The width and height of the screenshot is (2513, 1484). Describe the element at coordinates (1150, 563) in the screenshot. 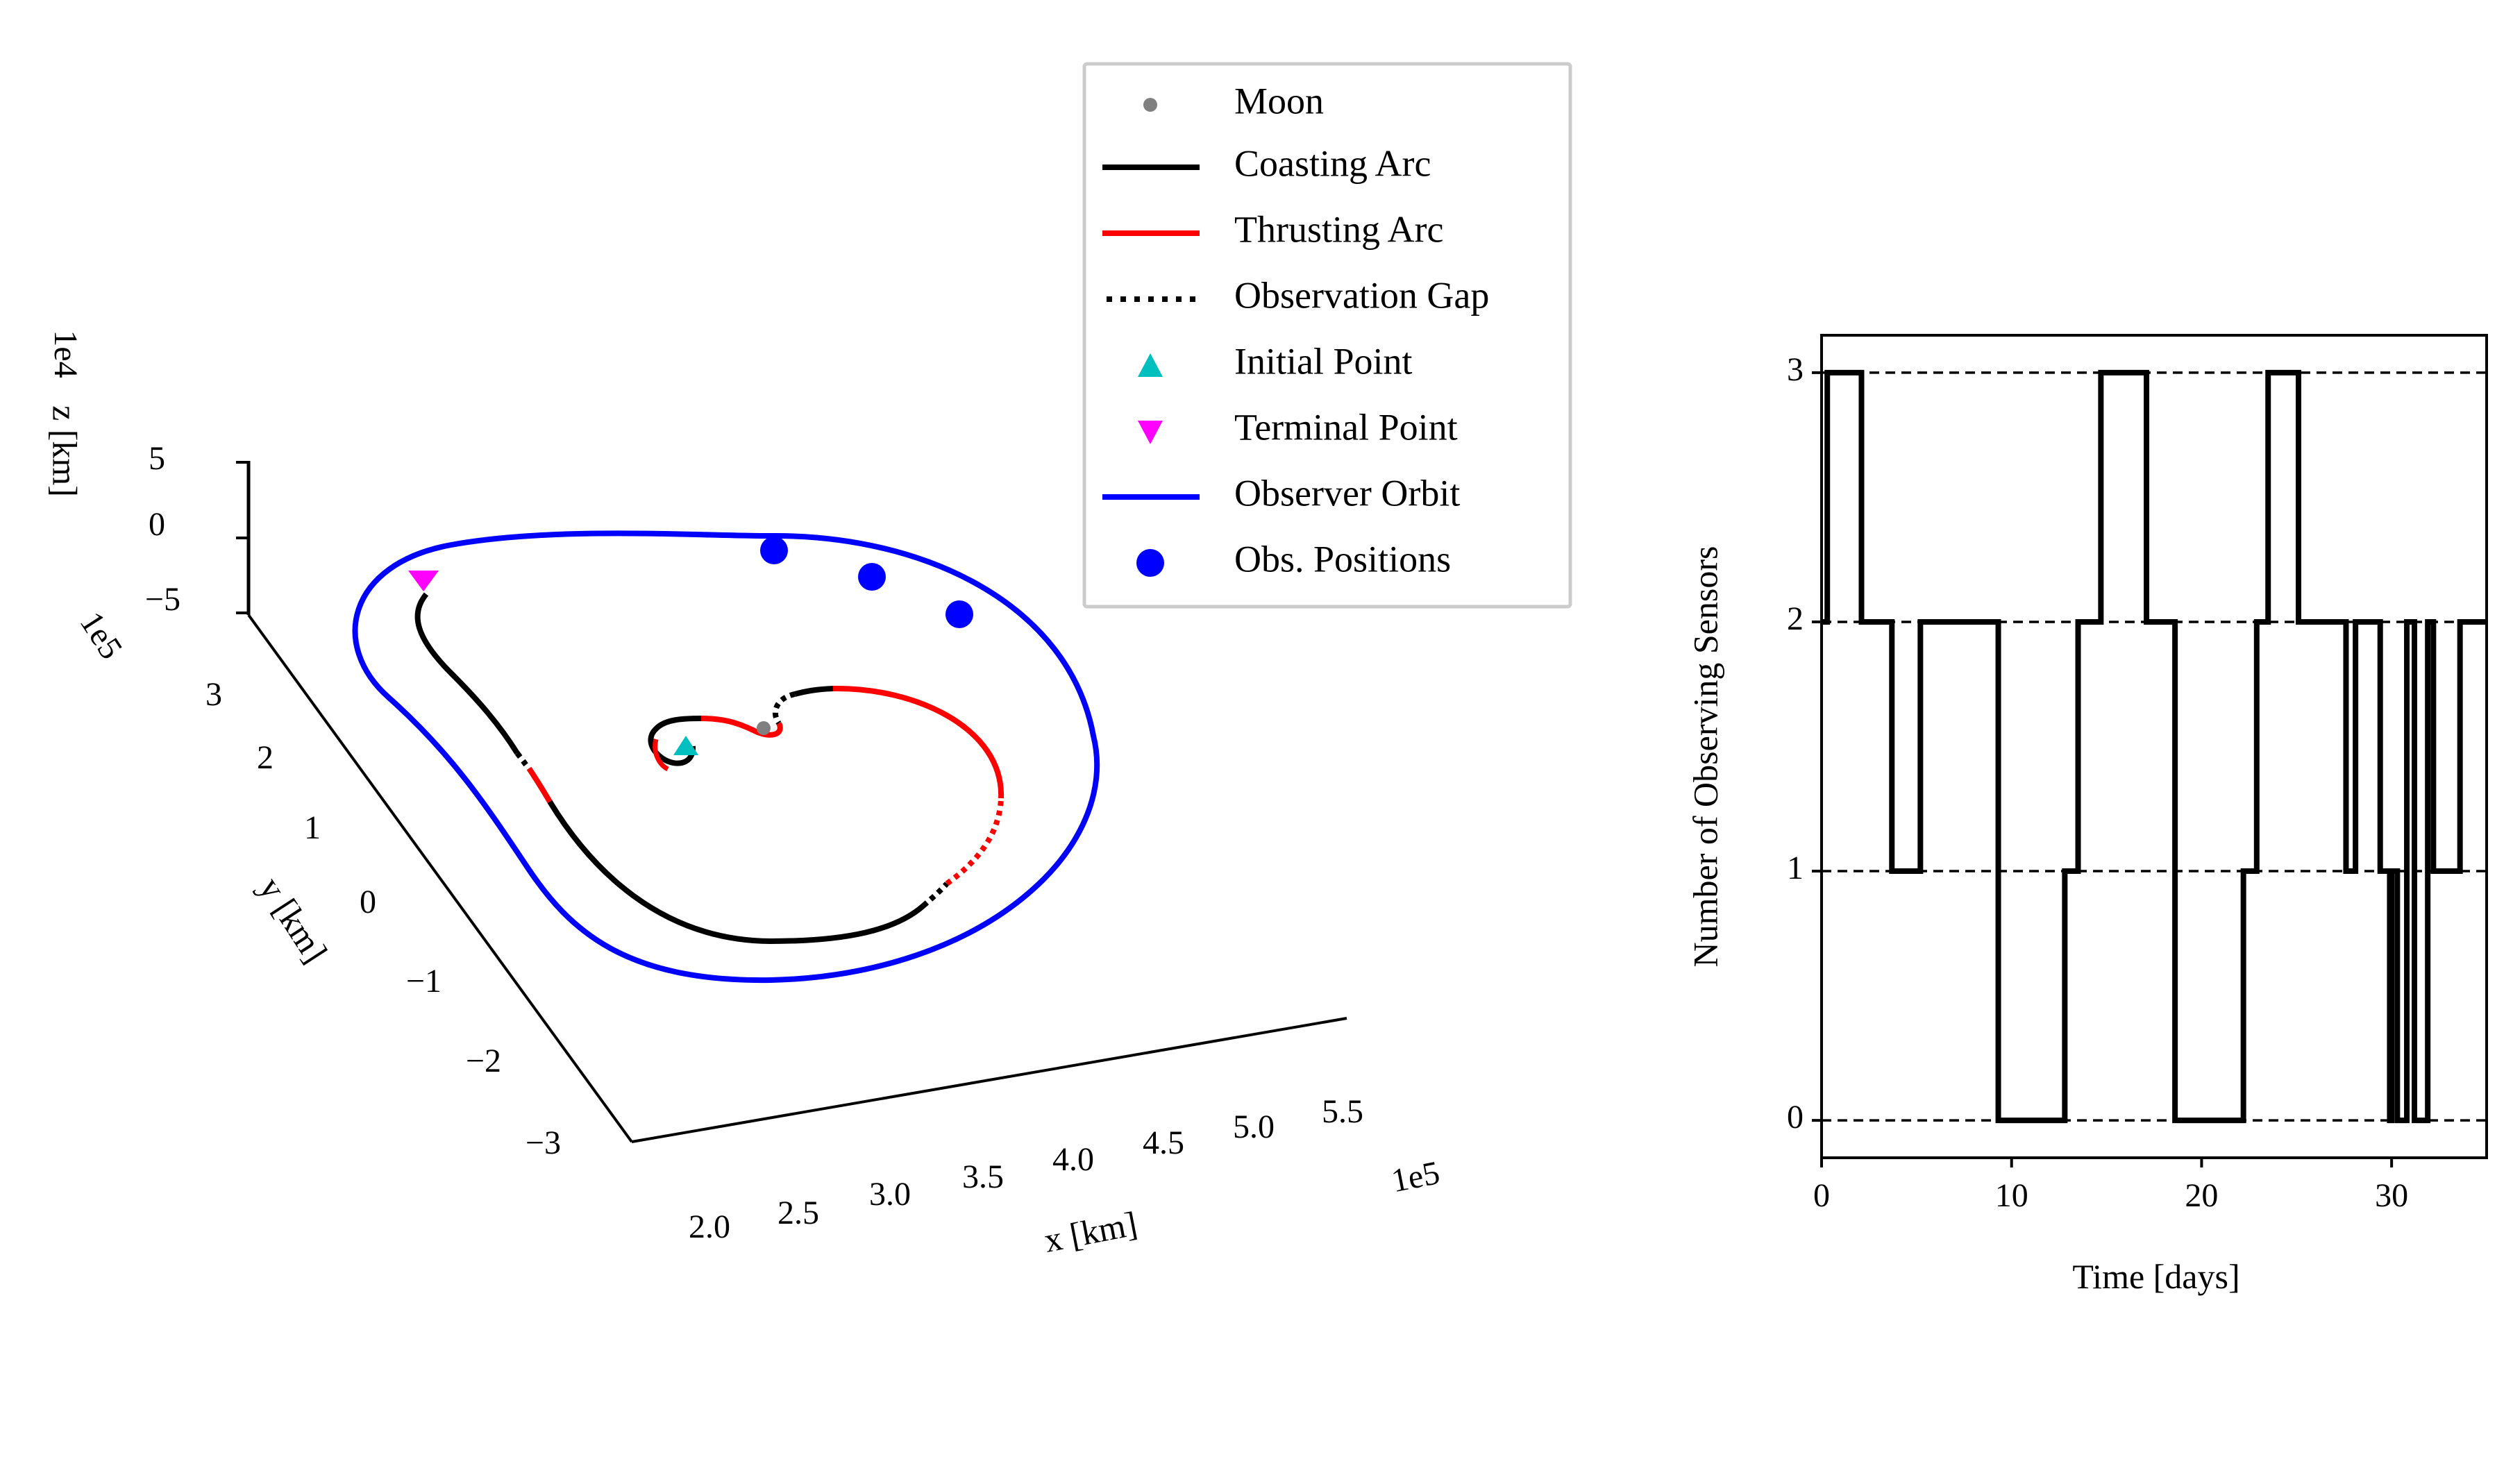

I see `legend-obs-marker` at that location.